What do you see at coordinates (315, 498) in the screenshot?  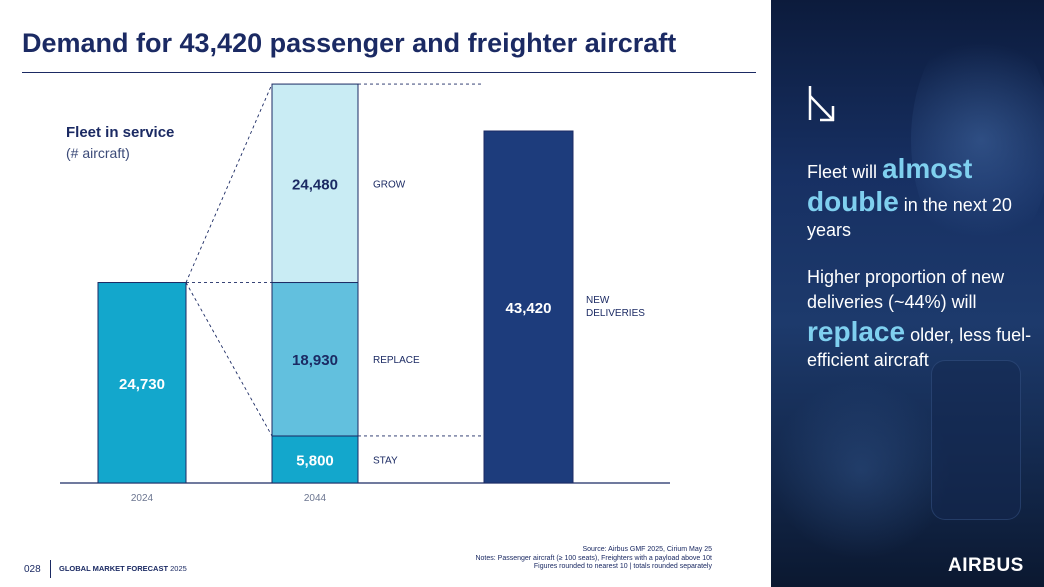 I see `x-tick-label: 2044` at bounding box center [315, 498].